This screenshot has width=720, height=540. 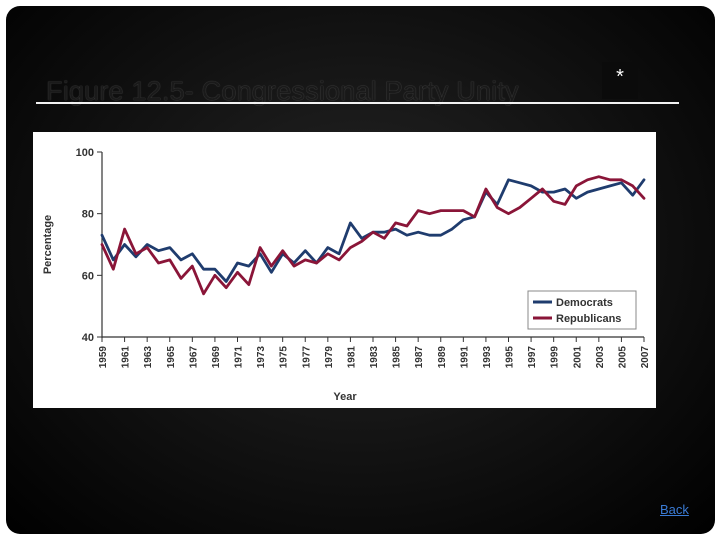 I want to click on x-tick-label: 1961, so click(x=126, y=357).